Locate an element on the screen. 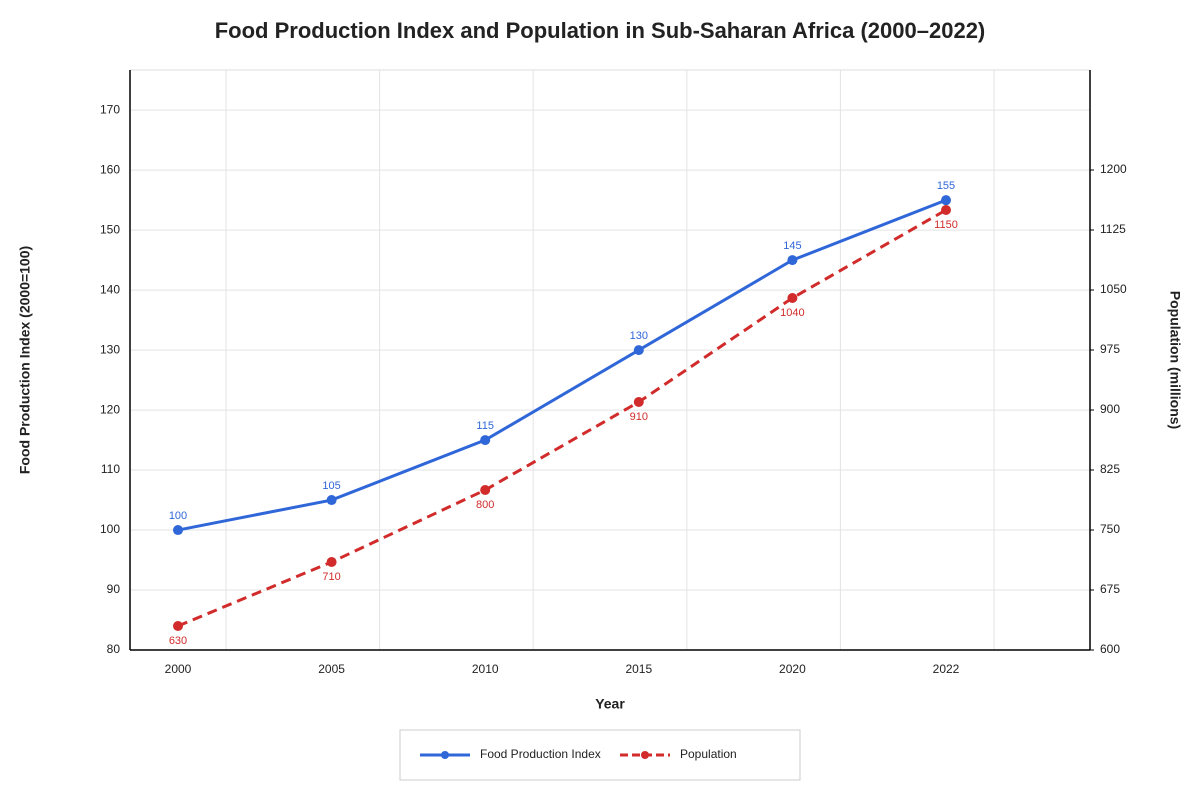 The width and height of the screenshot is (1200, 800). data-label: 100 is located at coordinates (178, 516).